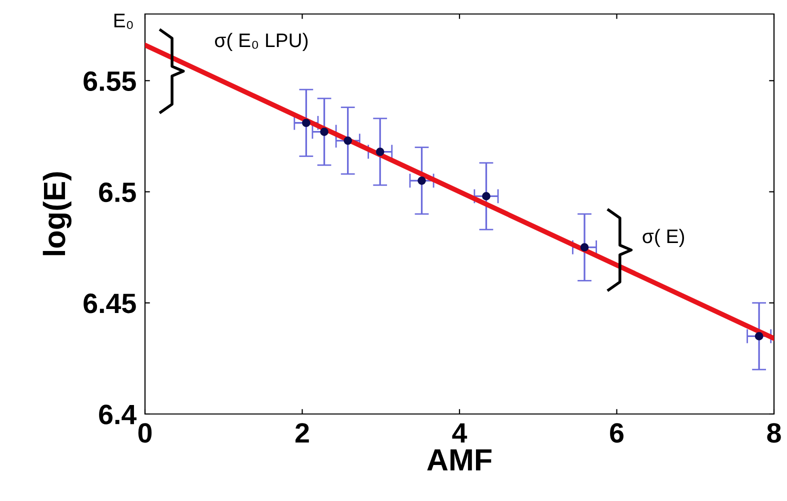 The width and height of the screenshot is (787, 501). Describe the element at coordinates (663, 238) in the screenshot. I see `annotation: σ( E)` at that location.